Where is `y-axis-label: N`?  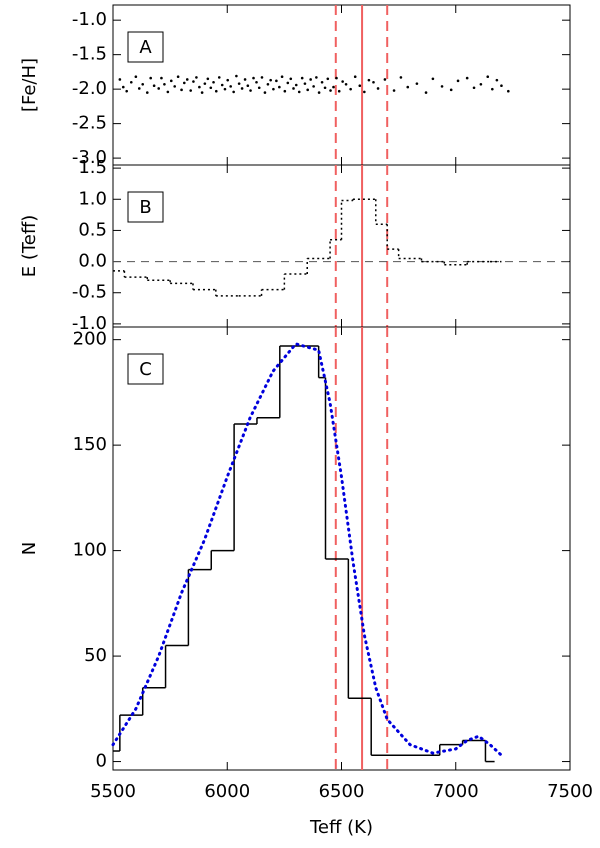 y-axis-label: N is located at coordinates (29, 548).